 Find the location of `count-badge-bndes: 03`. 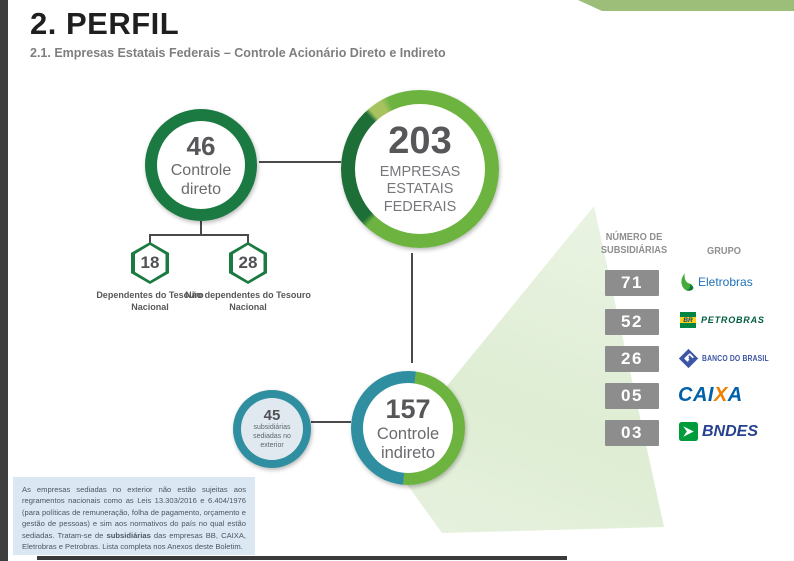

count-badge-bndes: 03 is located at coordinates (632, 433).